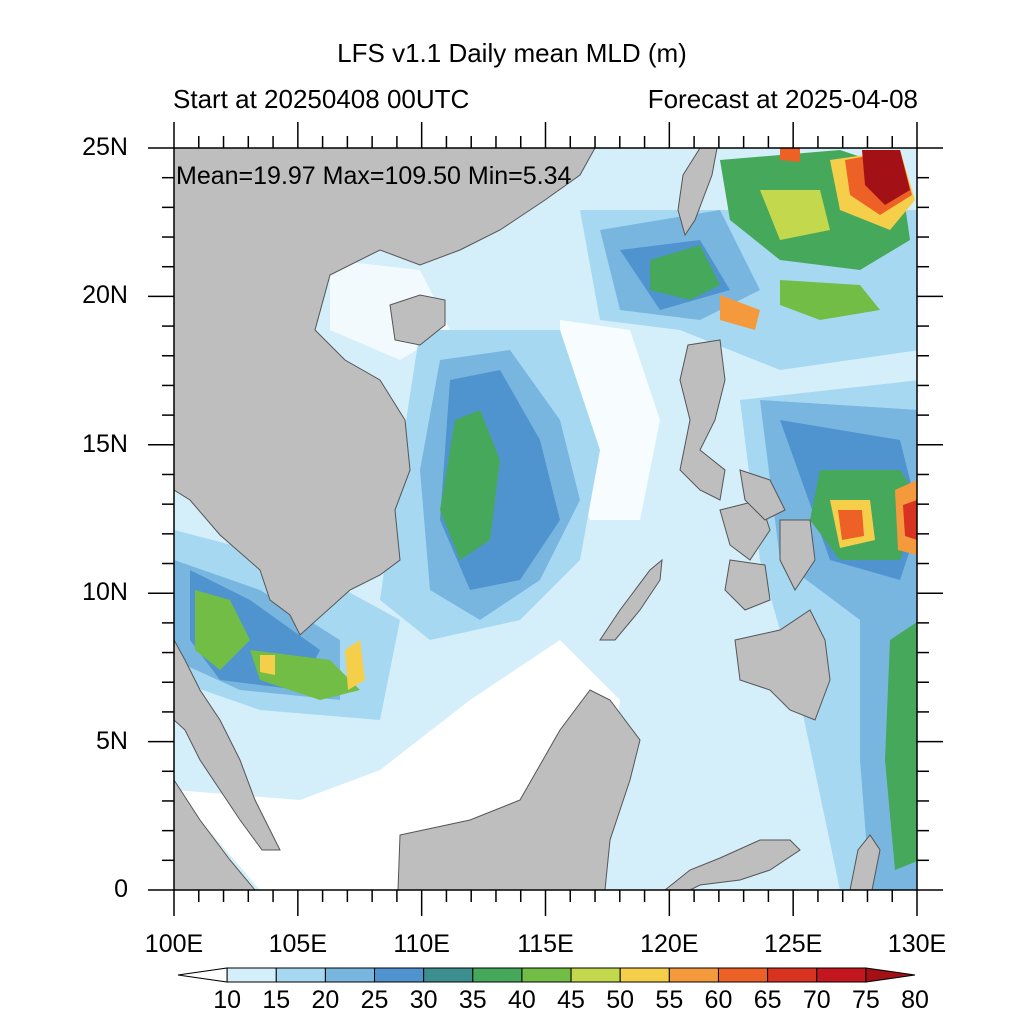 The height and width of the screenshot is (1024, 1024). What do you see at coordinates (227, 745) in the screenshot?
I see `land-malay` at bounding box center [227, 745].